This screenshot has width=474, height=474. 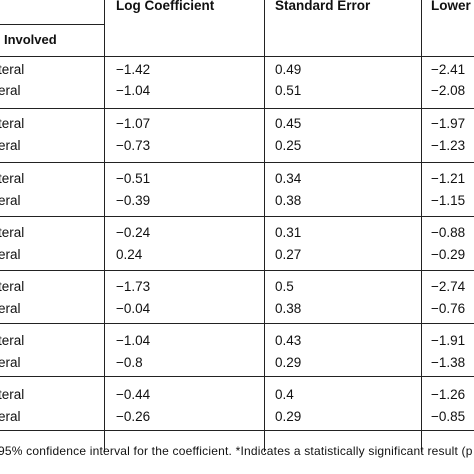 What do you see at coordinates (448, 232) in the screenshot?
I see `lower-bound-cell: −0.88` at bounding box center [448, 232].